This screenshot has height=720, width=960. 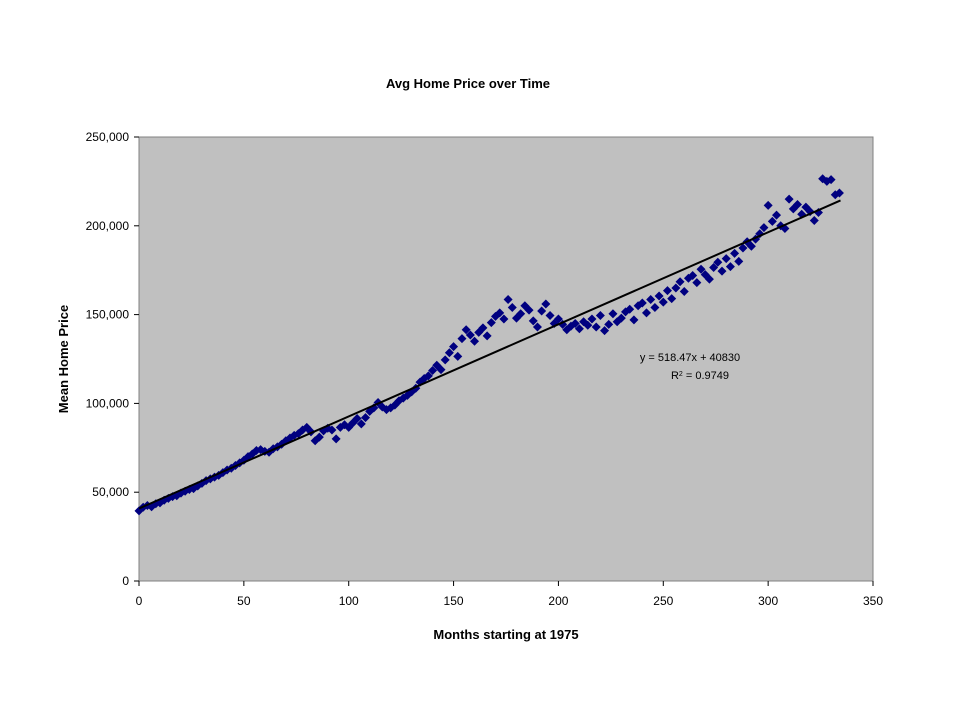 What do you see at coordinates (349, 601) in the screenshot?
I see `x-tick-label: 100` at bounding box center [349, 601].